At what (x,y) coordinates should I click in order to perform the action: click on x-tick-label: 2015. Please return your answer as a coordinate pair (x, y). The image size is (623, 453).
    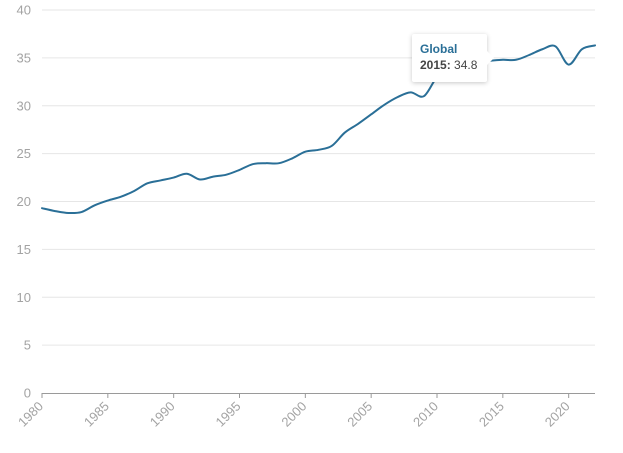
    Looking at the image, I should click on (491, 414).